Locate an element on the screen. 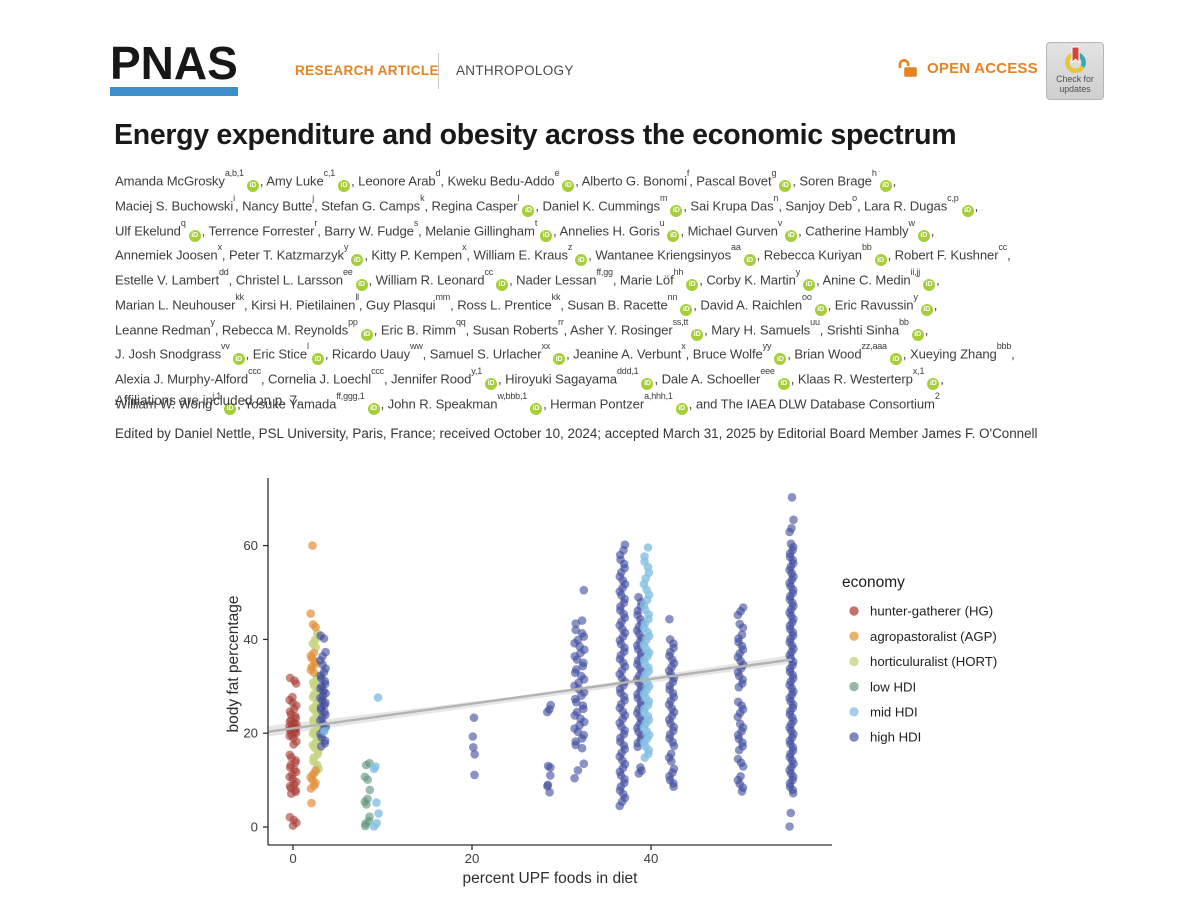 This screenshot has height=911, width=1200. author-name: Sai Krupa Das is located at coordinates (732, 206).